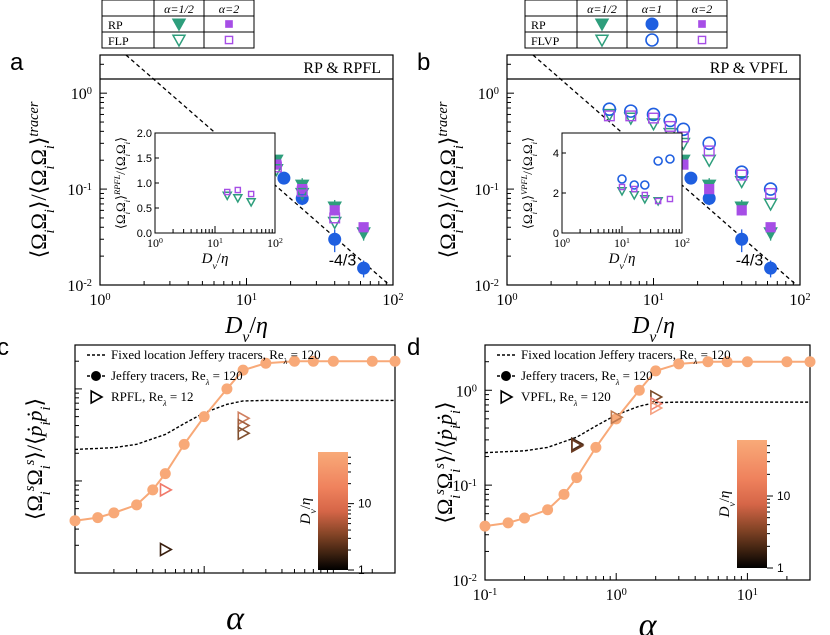 The height and width of the screenshot is (635, 830). What do you see at coordinates (750, 260) in the screenshot?
I see `slope-label: -4/3` at bounding box center [750, 260].